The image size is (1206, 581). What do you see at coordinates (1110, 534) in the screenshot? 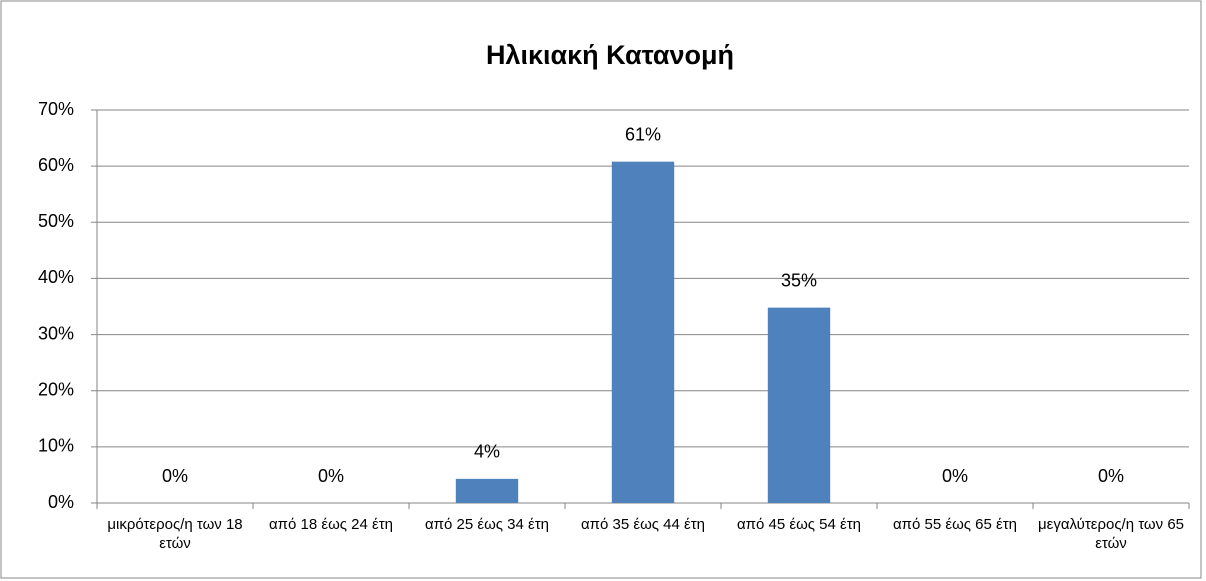
I see `x-tick-label: μεγαλύτερος/η των 65 ετών` at bounding box center [1110, 534].